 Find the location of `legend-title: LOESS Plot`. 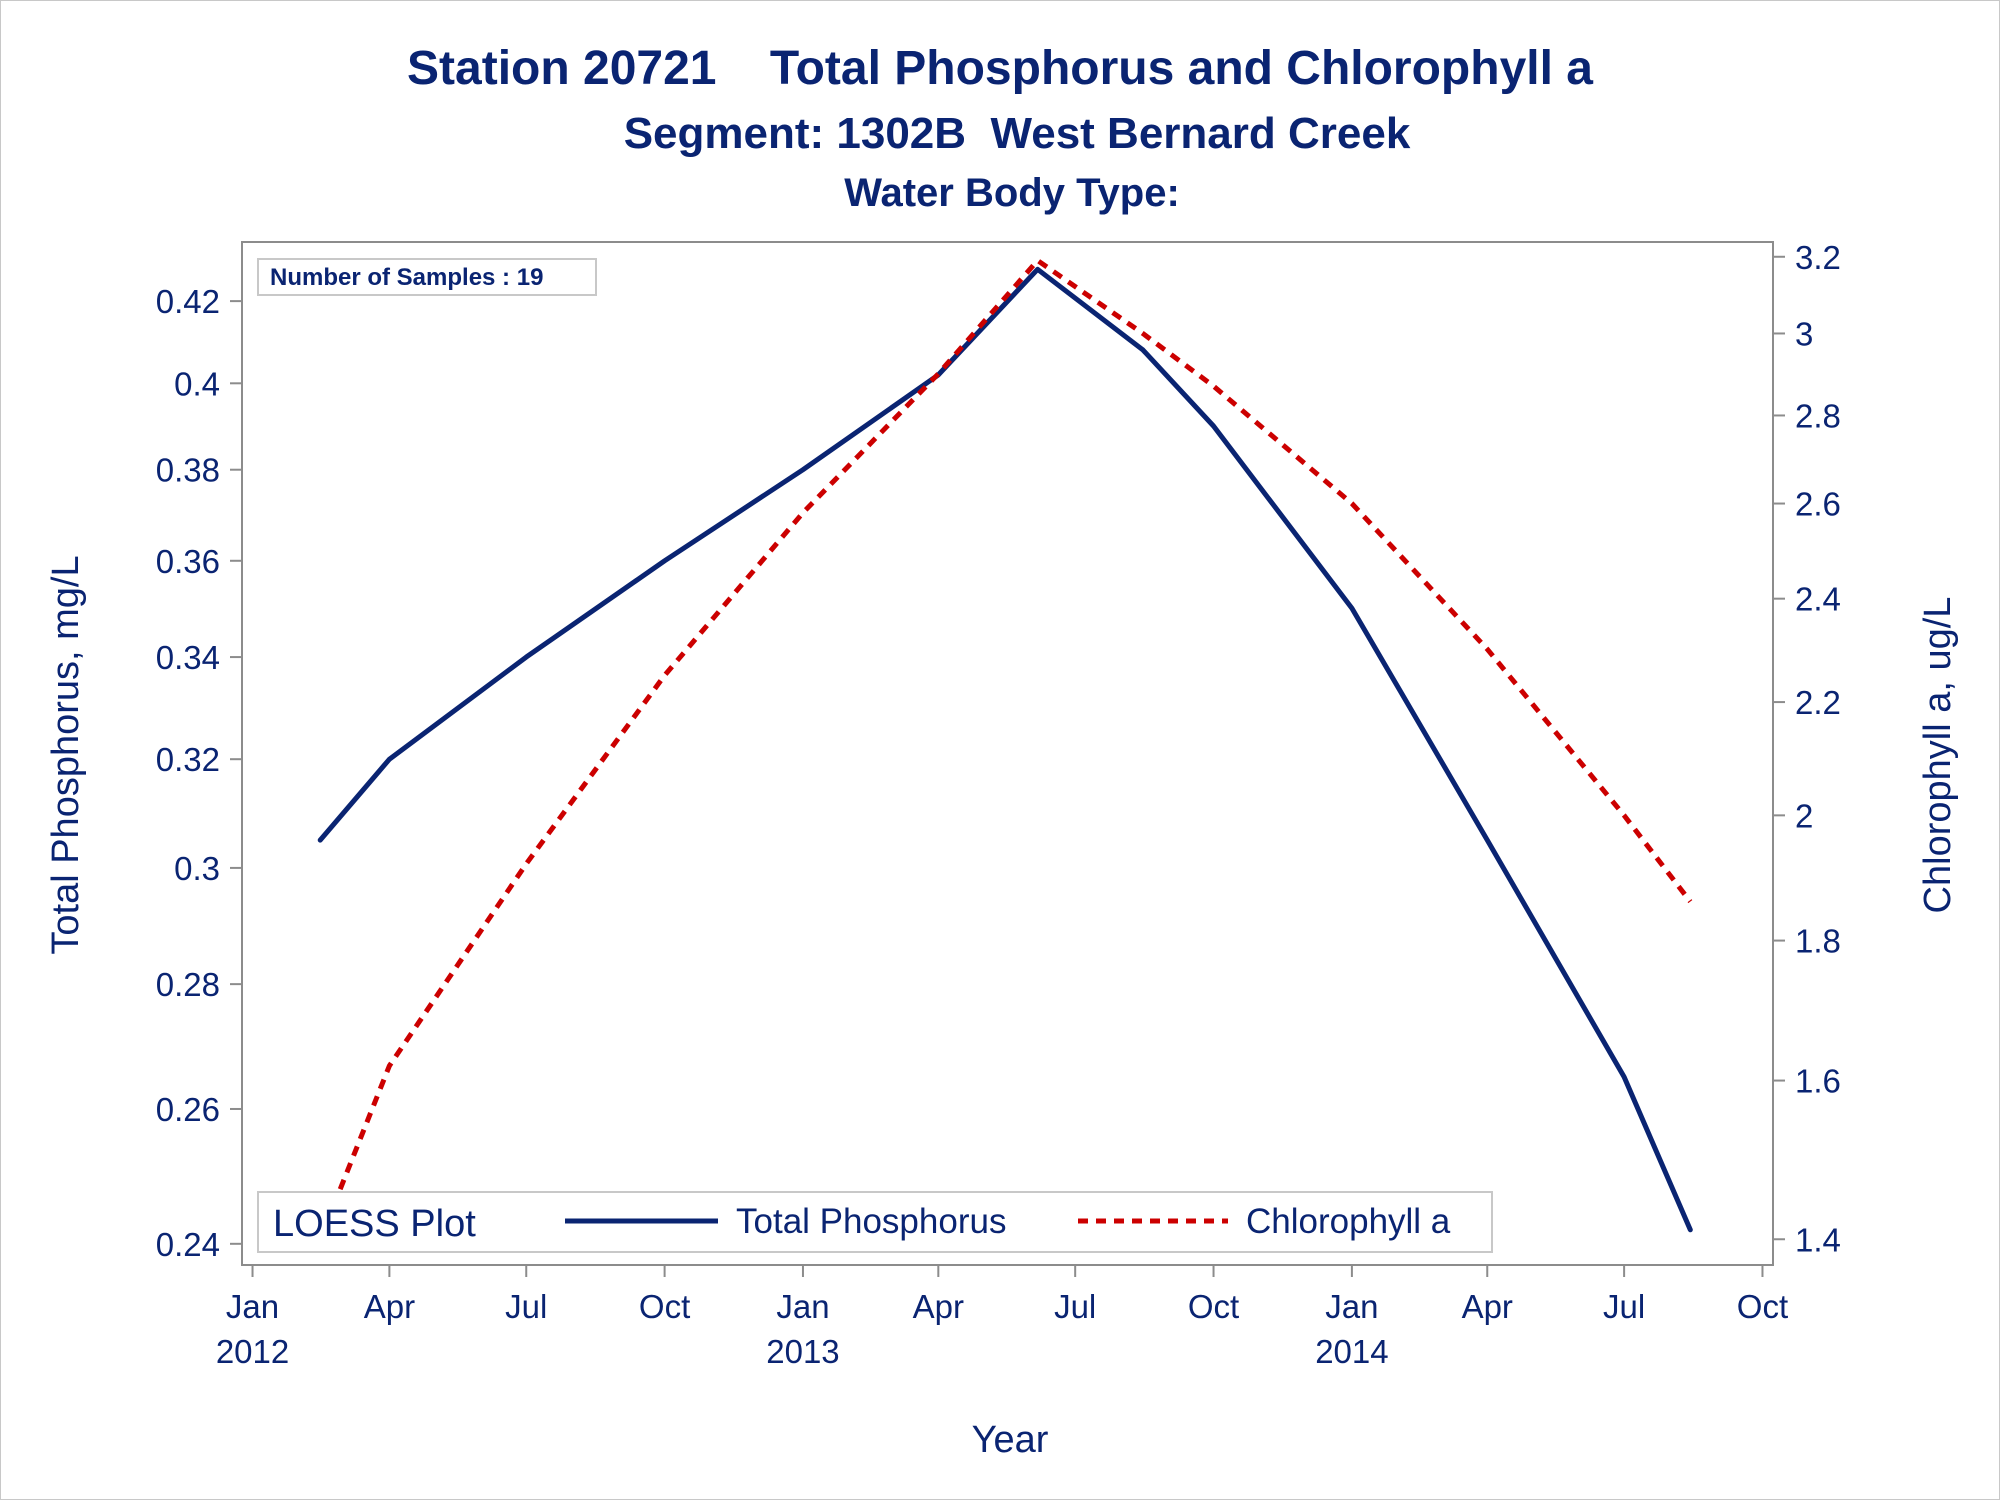

legend-title: LOESS Plot is located at coordinates (374, 1224).